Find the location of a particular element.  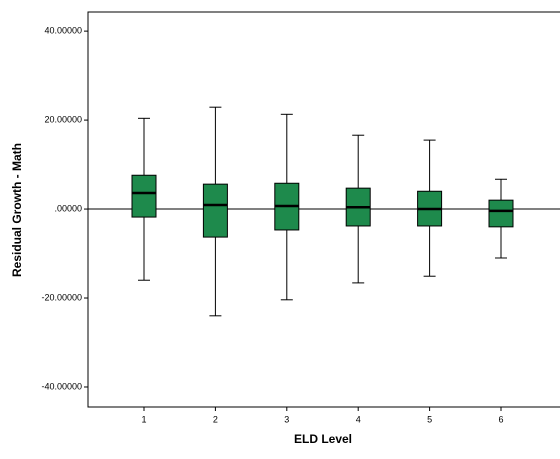

x-tick-label: 5 is located at coordinates (429, 419).